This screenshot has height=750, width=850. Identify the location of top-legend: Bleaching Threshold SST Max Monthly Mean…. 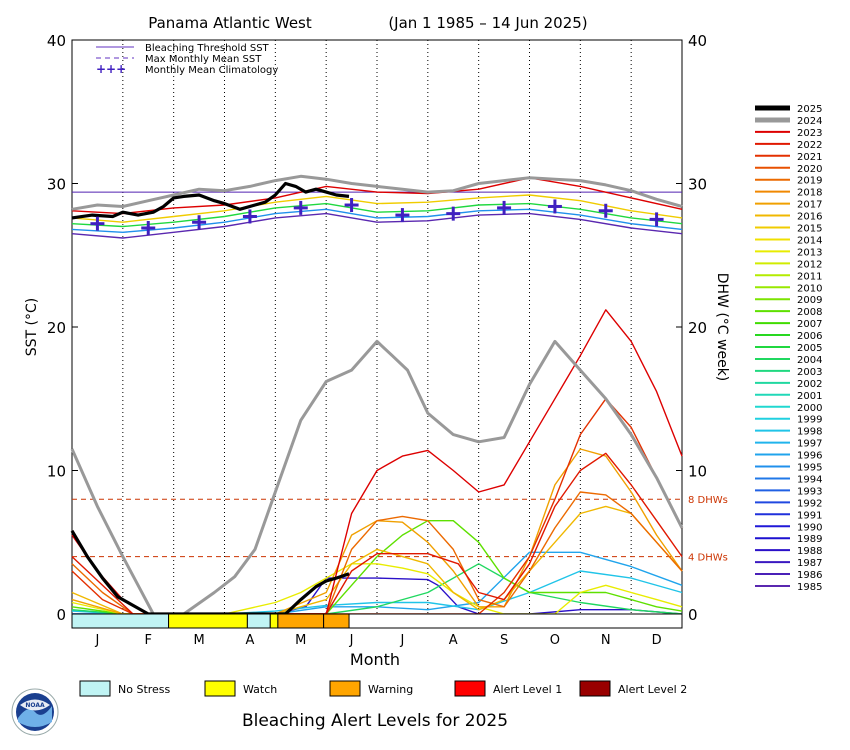
(187, 59).